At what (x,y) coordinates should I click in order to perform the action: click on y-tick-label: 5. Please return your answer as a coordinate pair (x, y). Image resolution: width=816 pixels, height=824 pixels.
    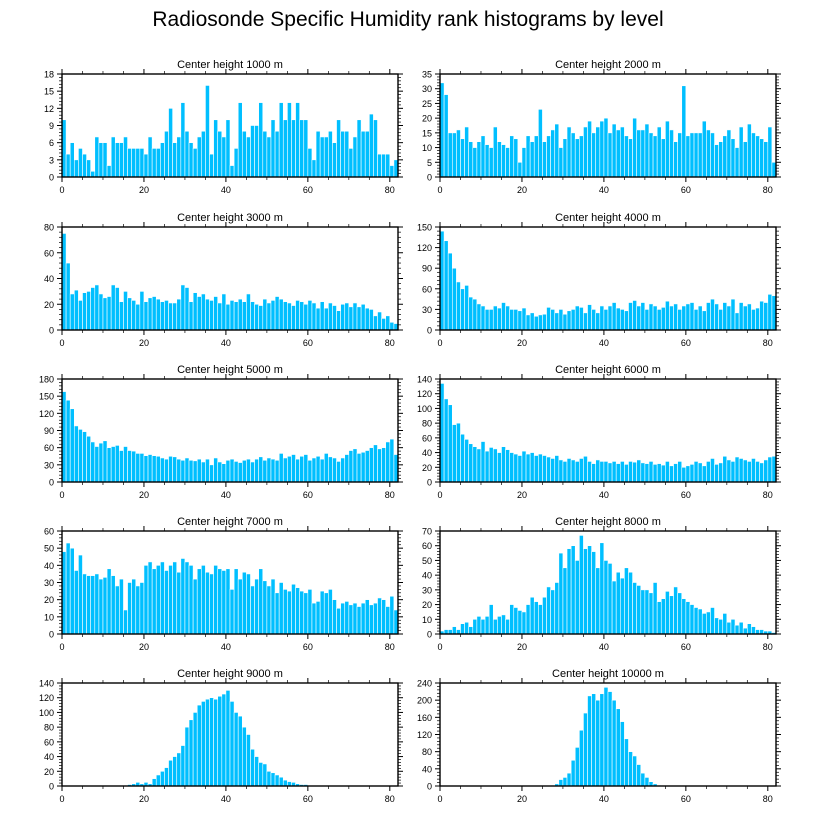
    Looking at the image, I should click on (429, 163).